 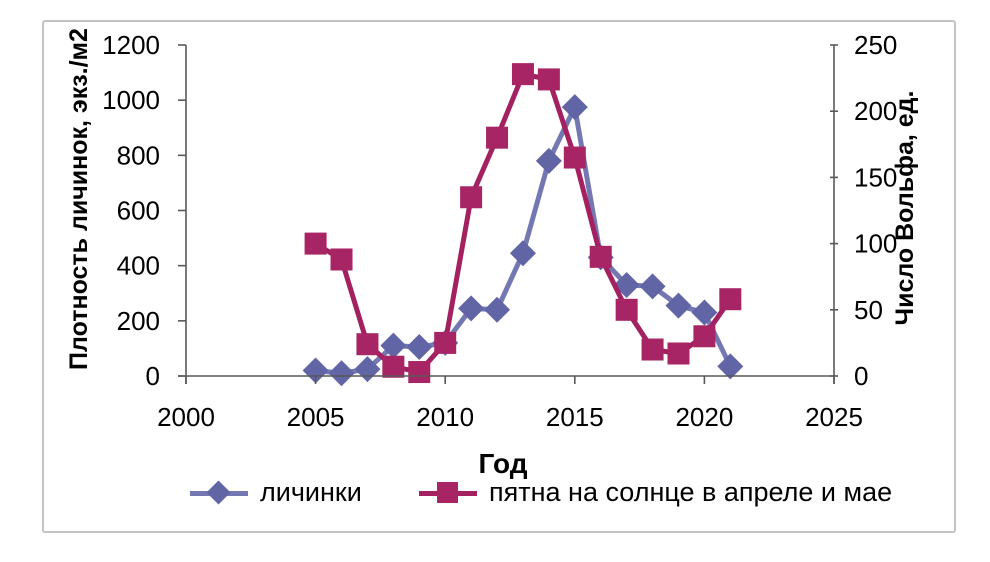 I want to click on sunspot-series-marker-icon, so click(x=448, y=493).